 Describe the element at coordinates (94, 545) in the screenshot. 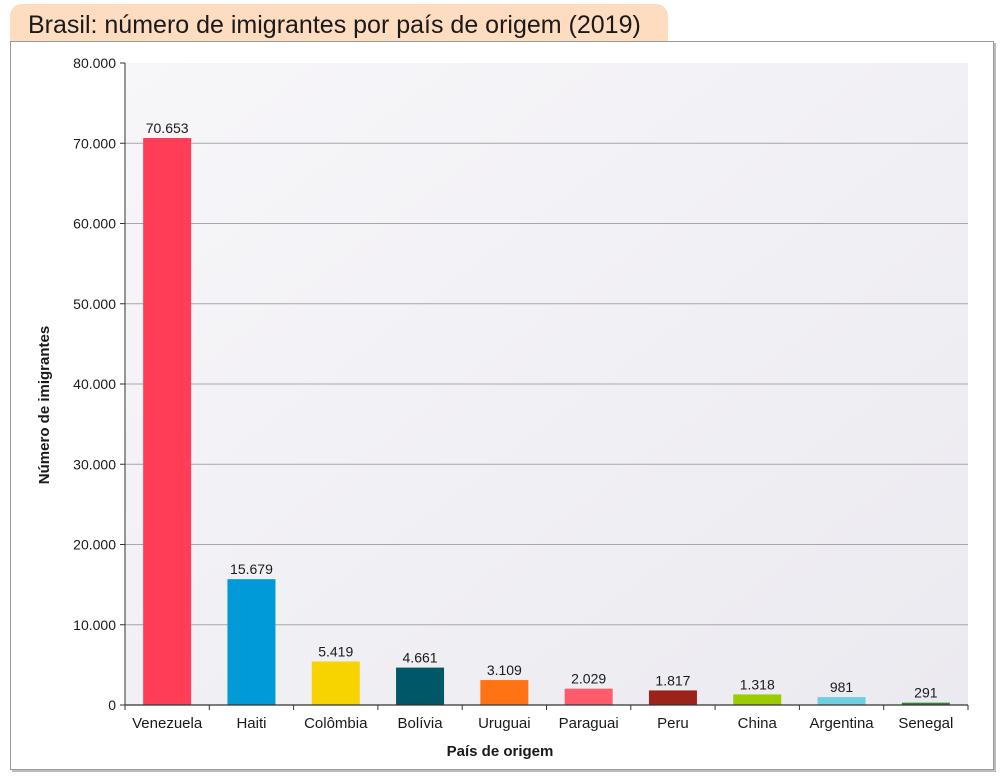

I see `y-tick-label: 20.000` at that location.